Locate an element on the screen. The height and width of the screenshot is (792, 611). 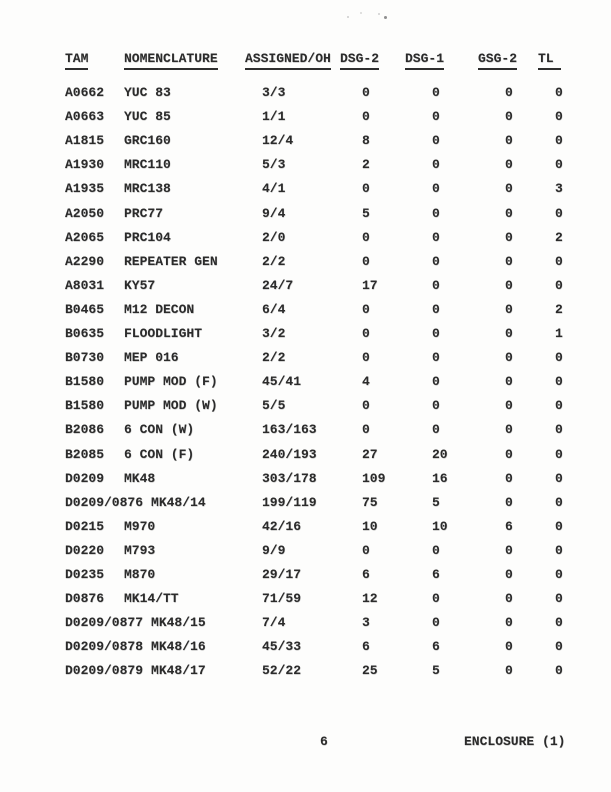
cell-tam: D0876 is located at coordinates (85, 598).